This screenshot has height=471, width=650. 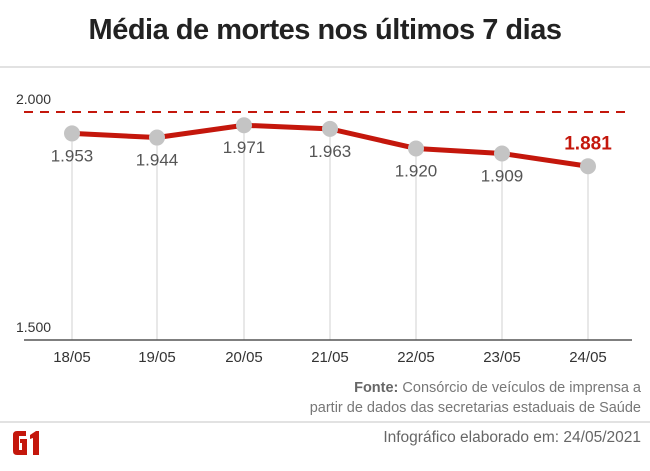 What do you see at coordinates (72, 357) in the screenshot?
I see `x-tick-label: 18/05` at bounding box center [72, 357].